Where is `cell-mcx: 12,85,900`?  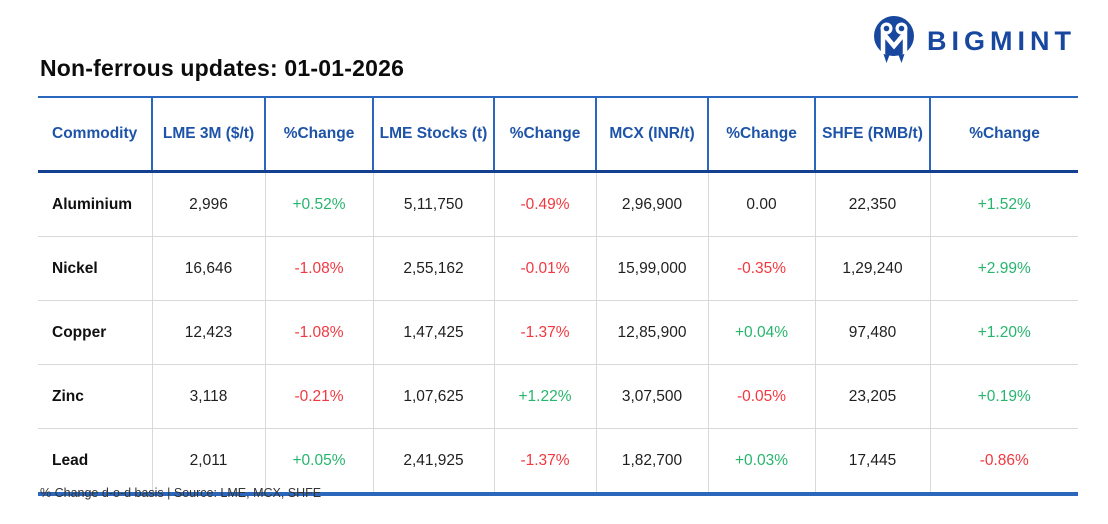
cell-mcx: 12,85,900 is located at coordinates (652, 332).